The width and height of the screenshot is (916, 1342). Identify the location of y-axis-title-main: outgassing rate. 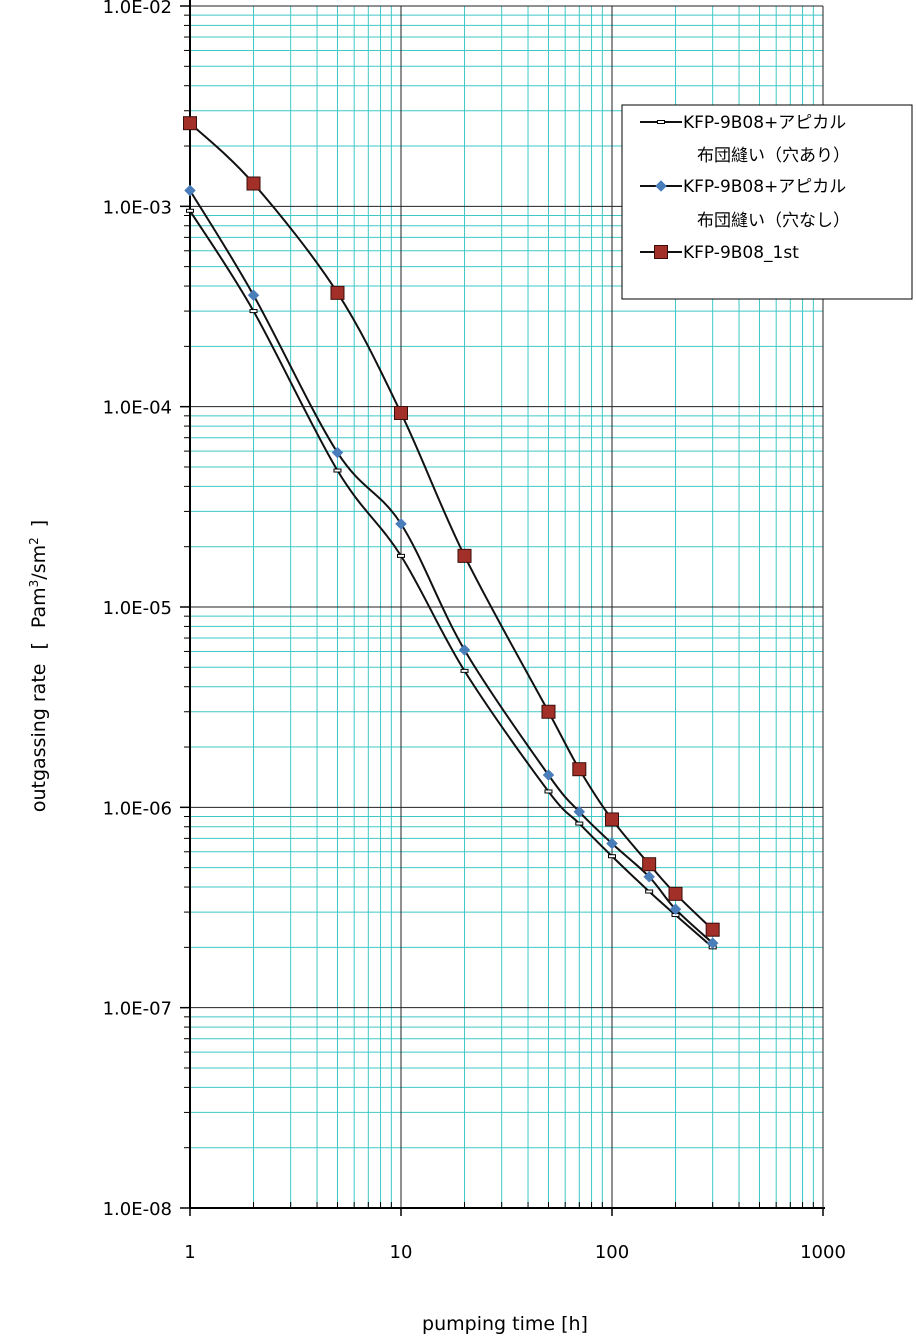
(39, 738).